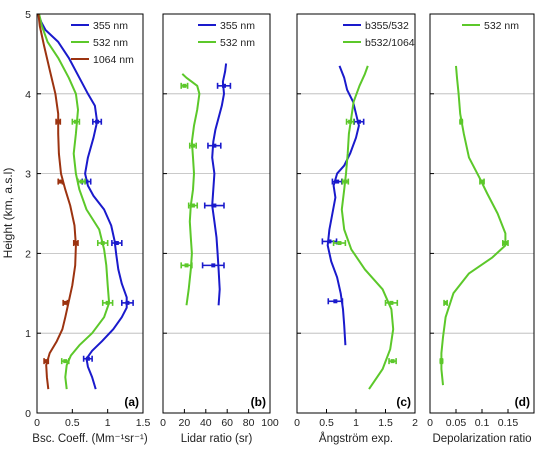 The width and height of the screenshot is (550, 457). What do you see at coordinates (206, 423) in the screenshot?
I see `x-tick-label: 40` at bounding box center [206, 423].